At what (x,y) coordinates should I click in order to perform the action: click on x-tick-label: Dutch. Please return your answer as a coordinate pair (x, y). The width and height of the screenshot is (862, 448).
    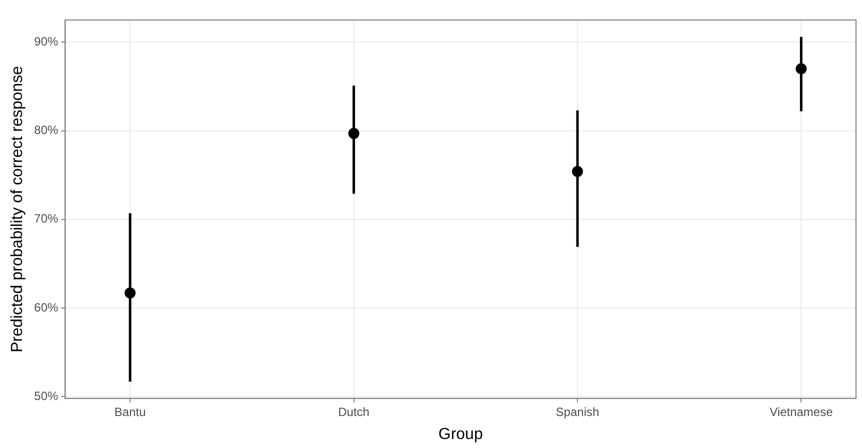
    Looking at the image, I should click on (354, 411).